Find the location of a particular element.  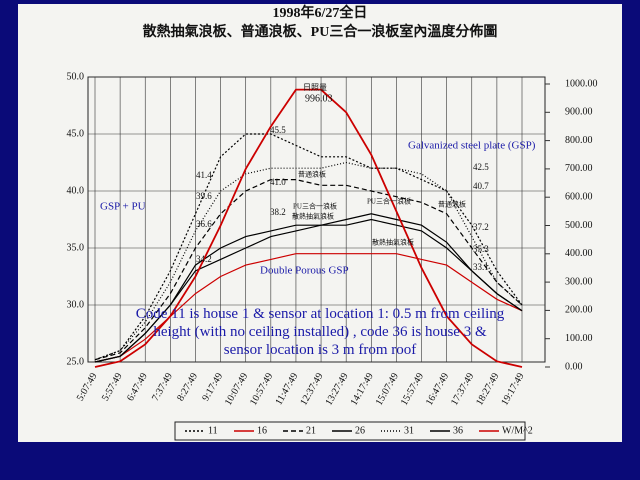

legend-label: 16 is located at coordinates (262, 430).